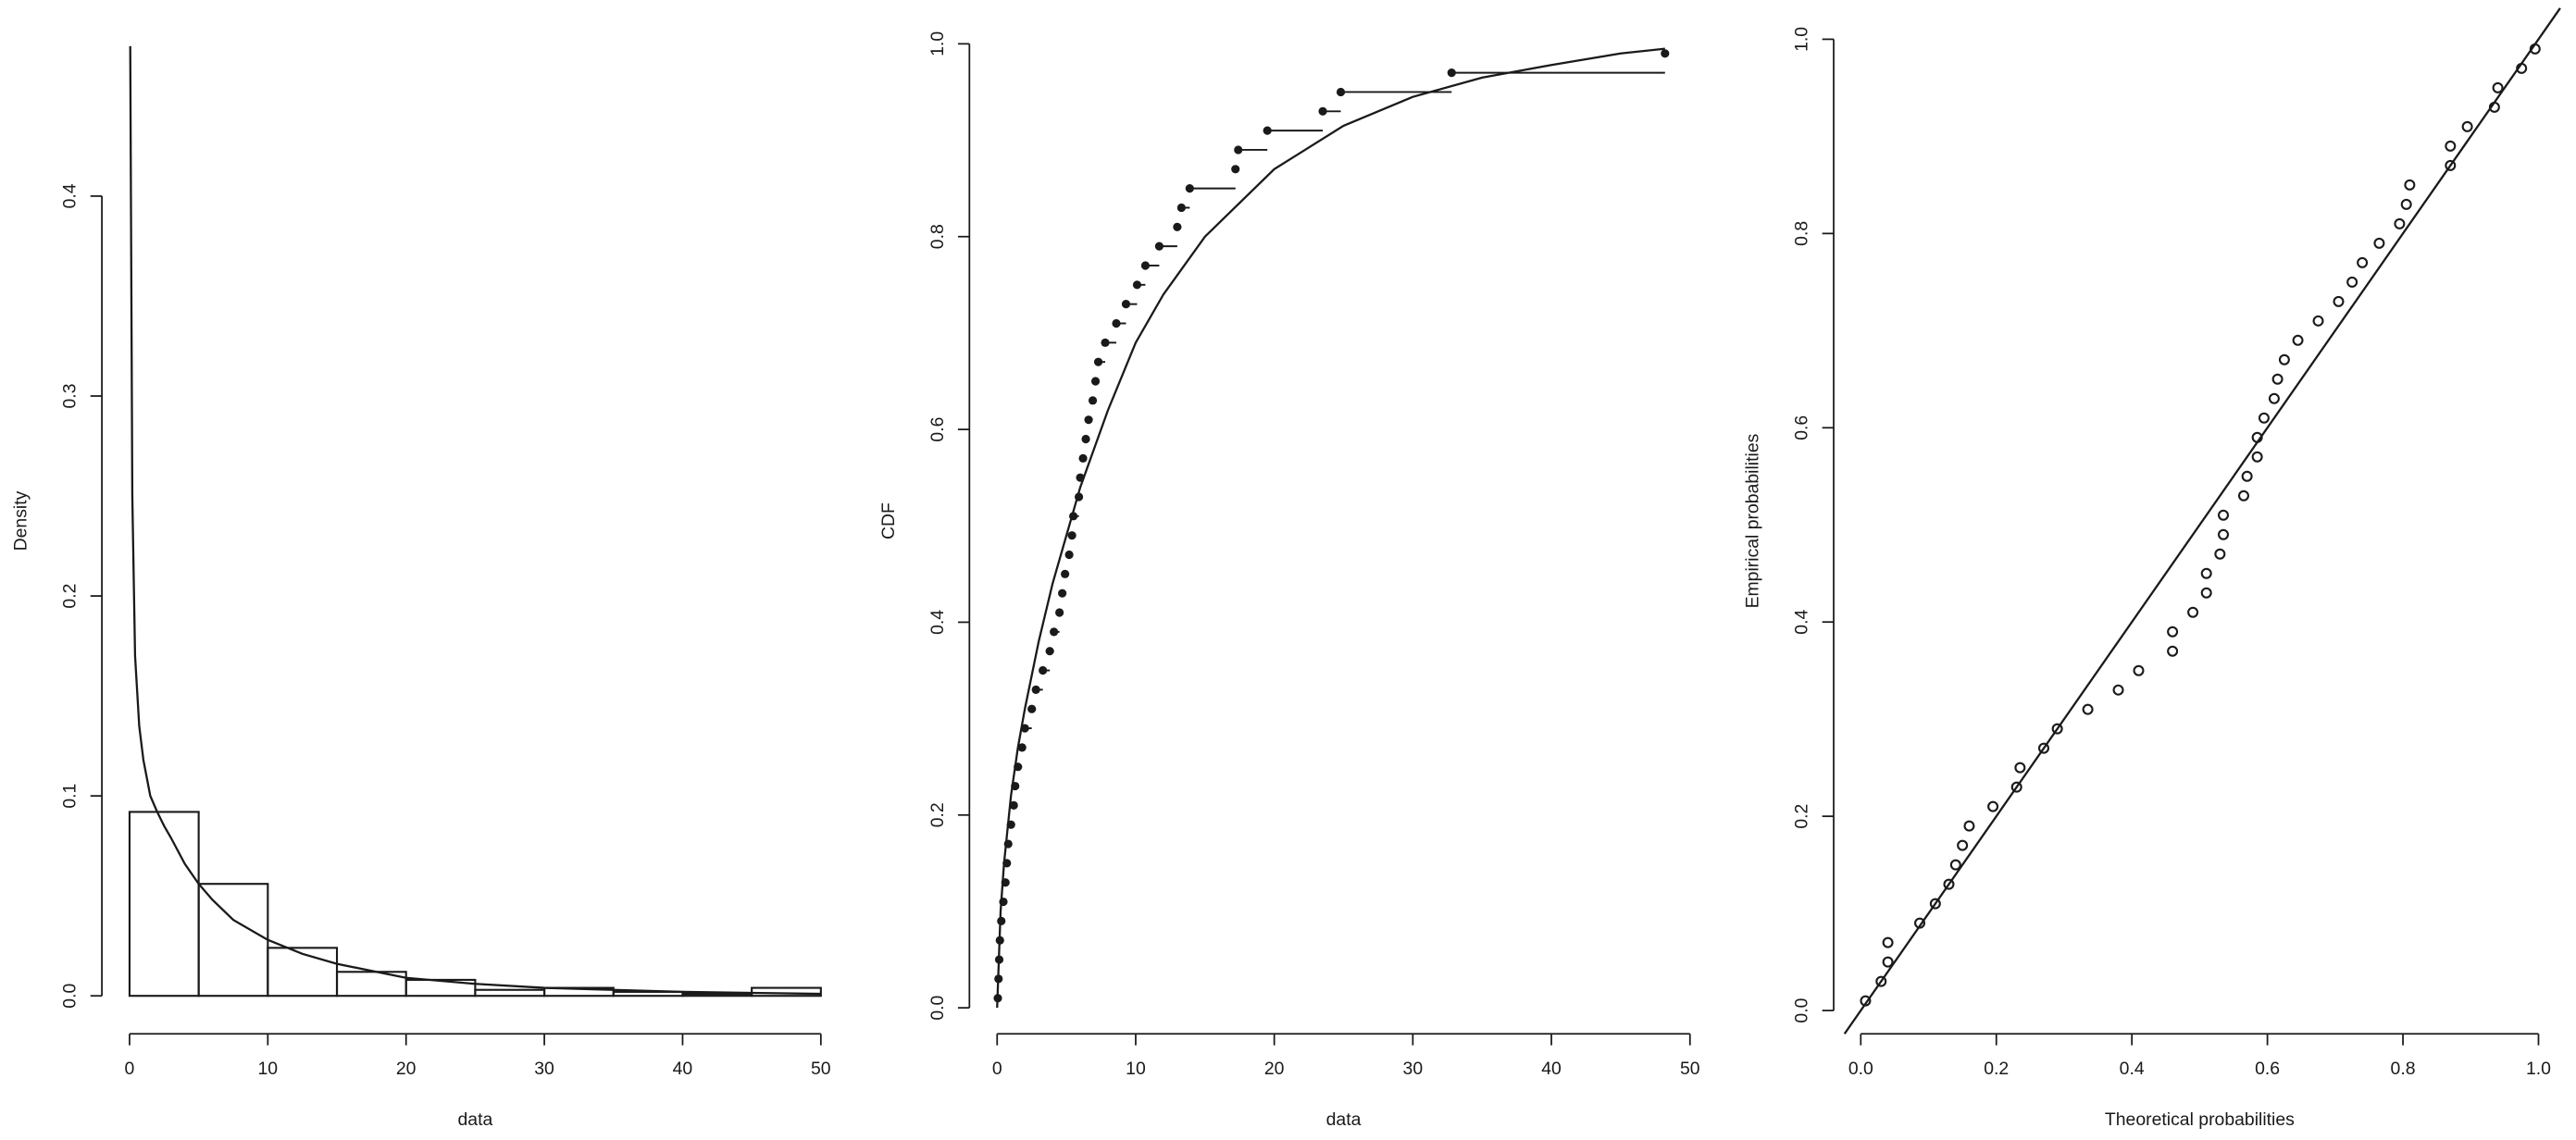  I want to click on x-tick-label: 30, so click(1413, 1069).